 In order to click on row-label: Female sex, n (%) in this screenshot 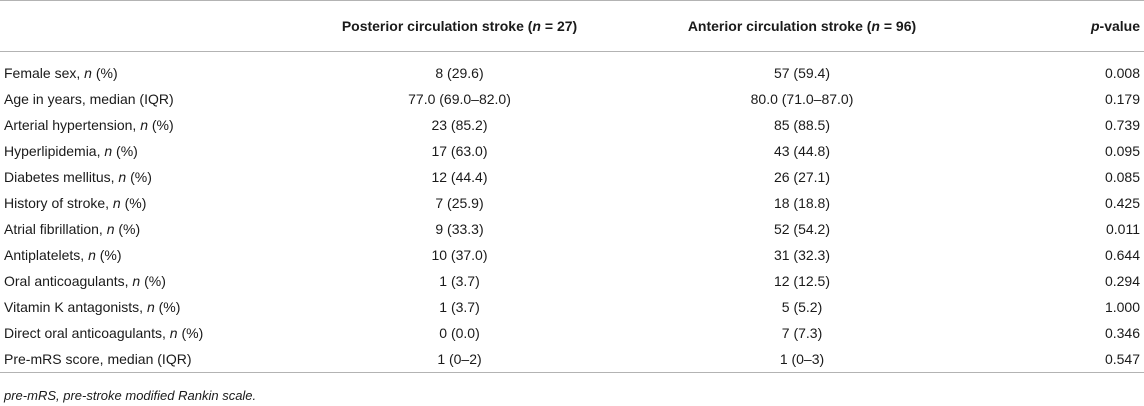, I will do `click(61, 73)`.